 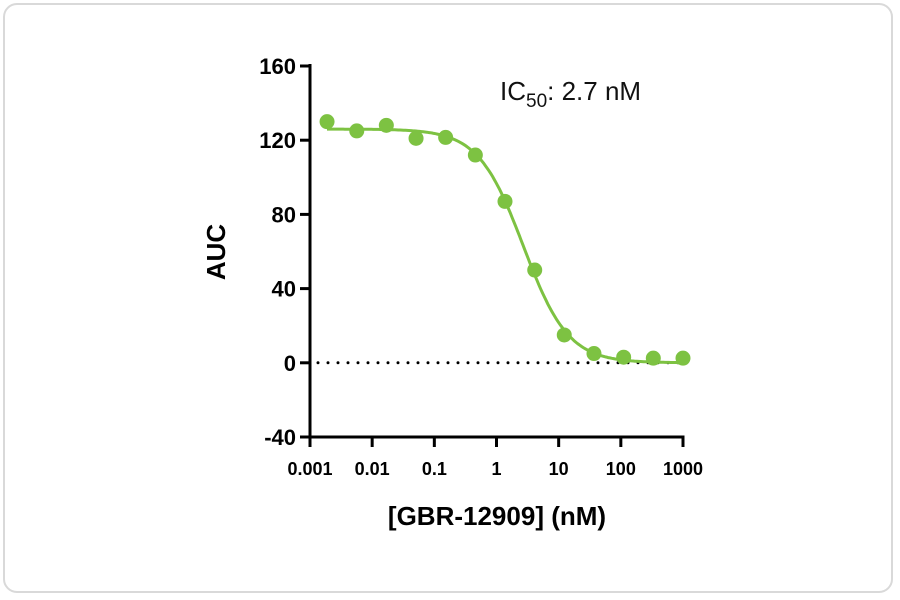 I want to click on y-tick-label: 80, so click(x=284, y=214).